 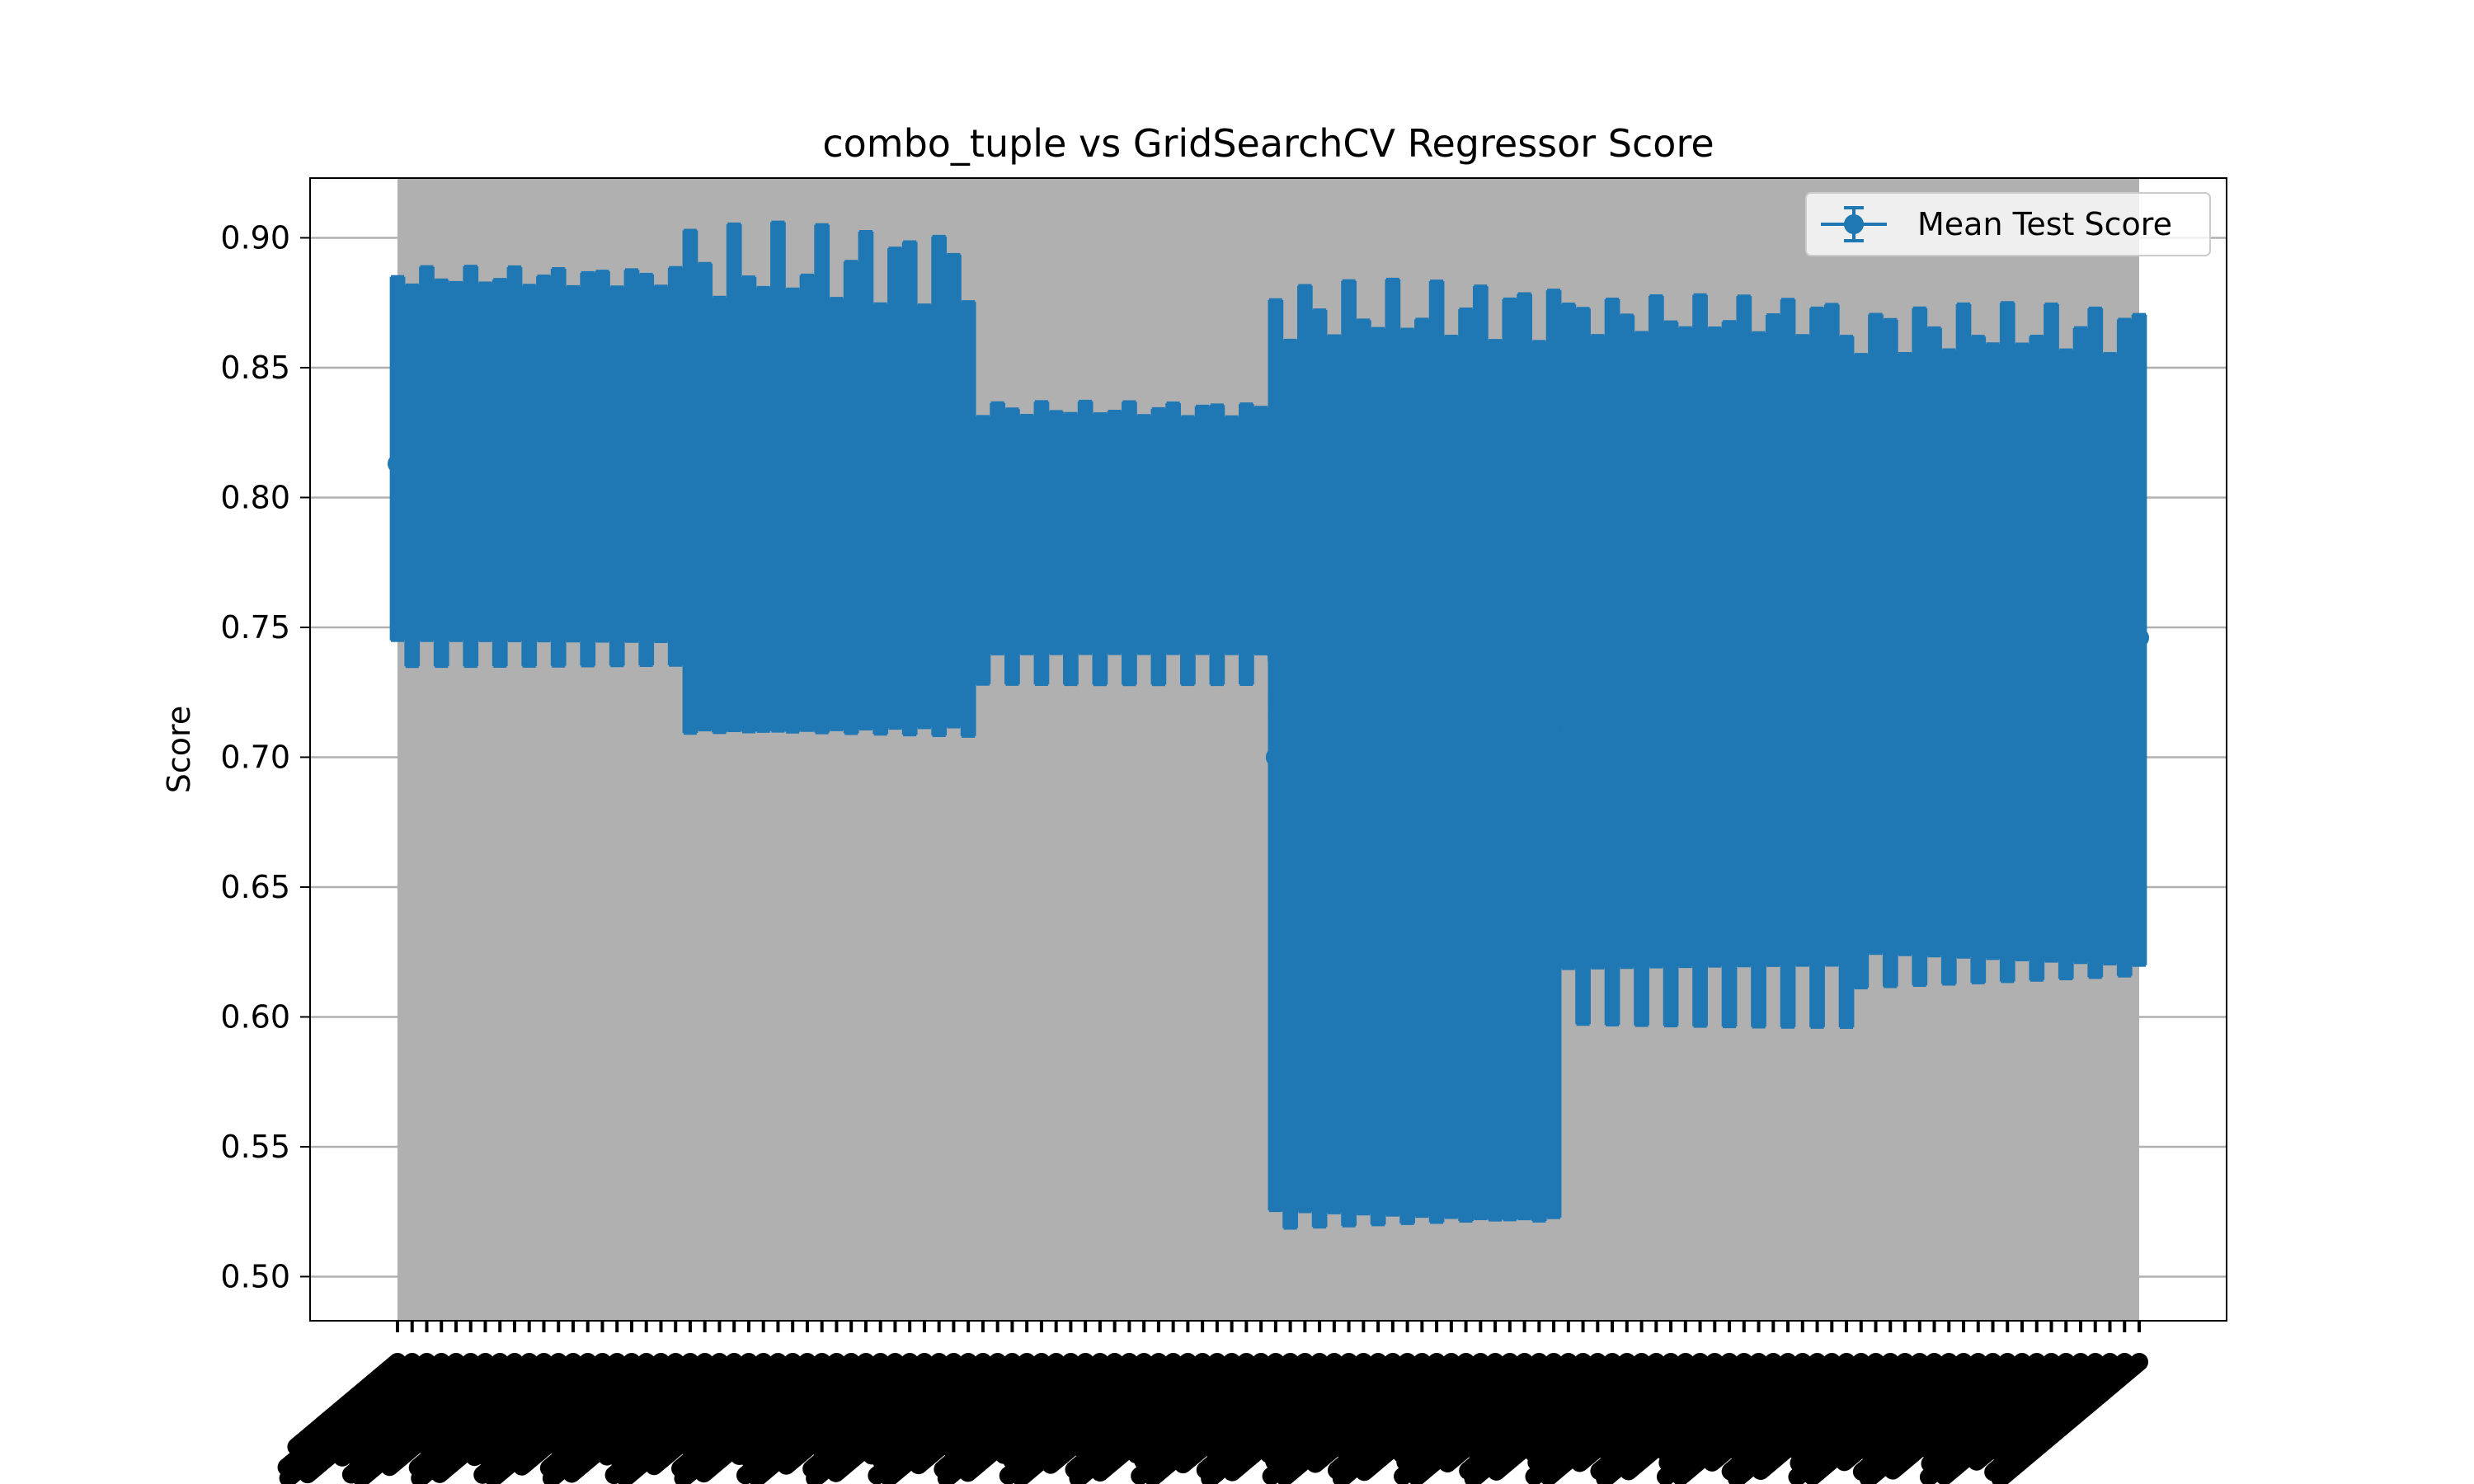 I want to click on y-tick-label: 0.65, so click(x=255, y=887).